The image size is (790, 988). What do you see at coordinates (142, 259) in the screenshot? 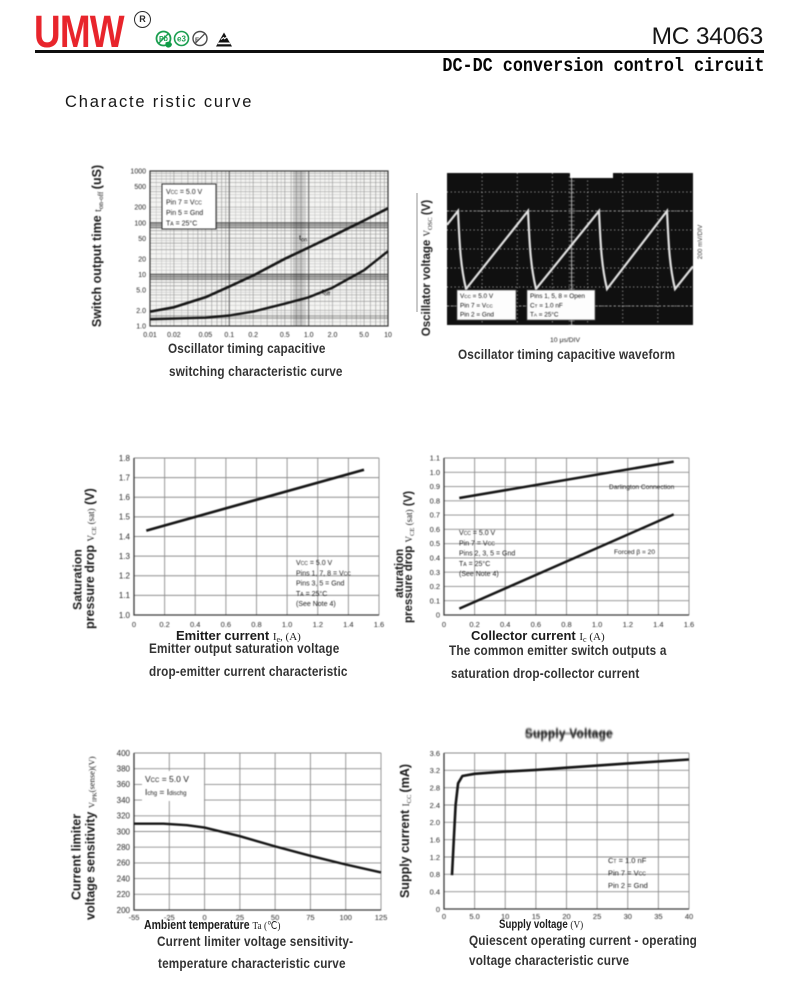
I see `svg-text: 20` at bounding box center [142, 259].